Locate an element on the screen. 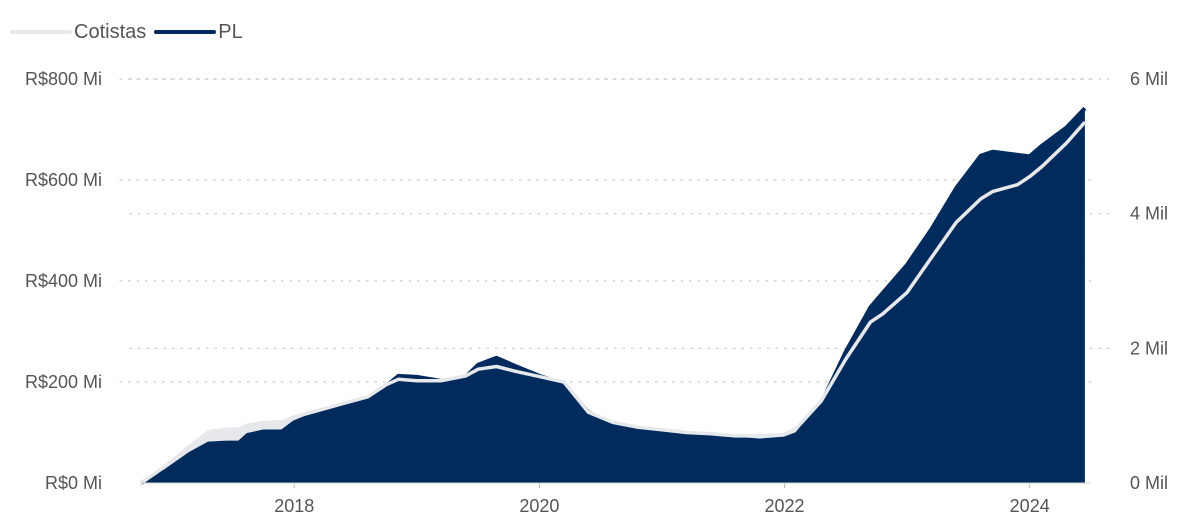 The image size is (1180, 515). x-tick-label: 2024 is located at coordinates (1030, 505).